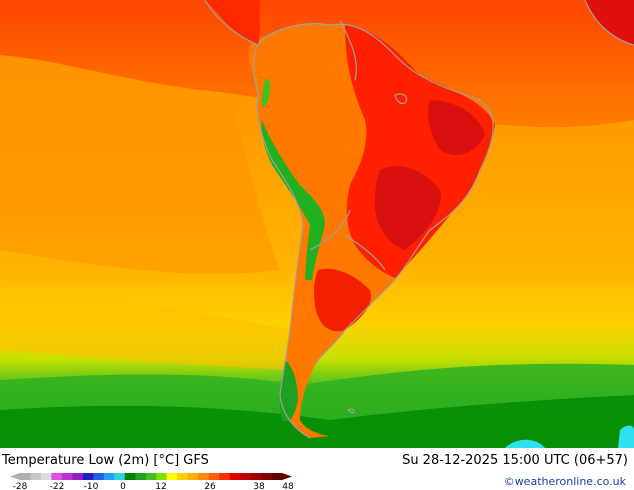 The image size is (634, 490). What do you see at coordinates (288, 391) in the screenshot?
I see `patagonia-green` at bounding box center [288, 391].